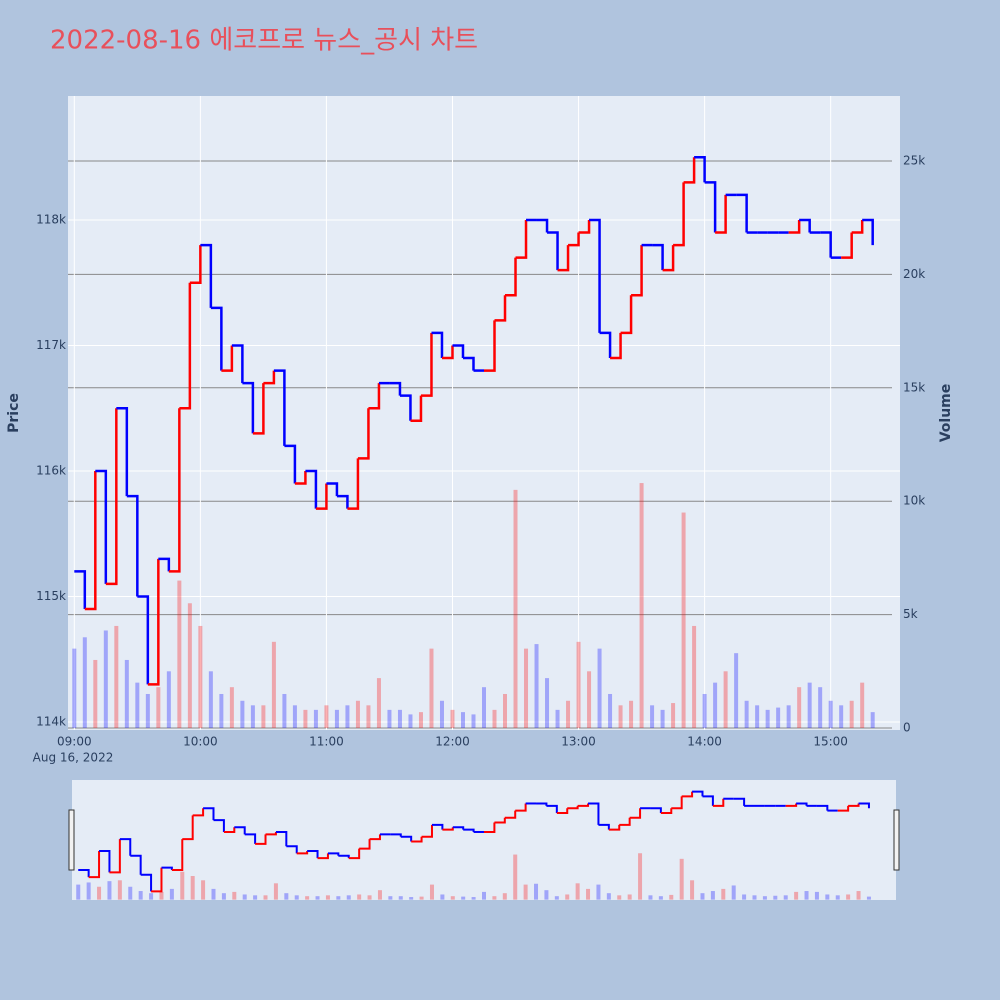 The height and width of the screenshot is (1000, 1000). Describe the element at coordinates (484, 840) in the screenshot. I see `range-slider` at that location.